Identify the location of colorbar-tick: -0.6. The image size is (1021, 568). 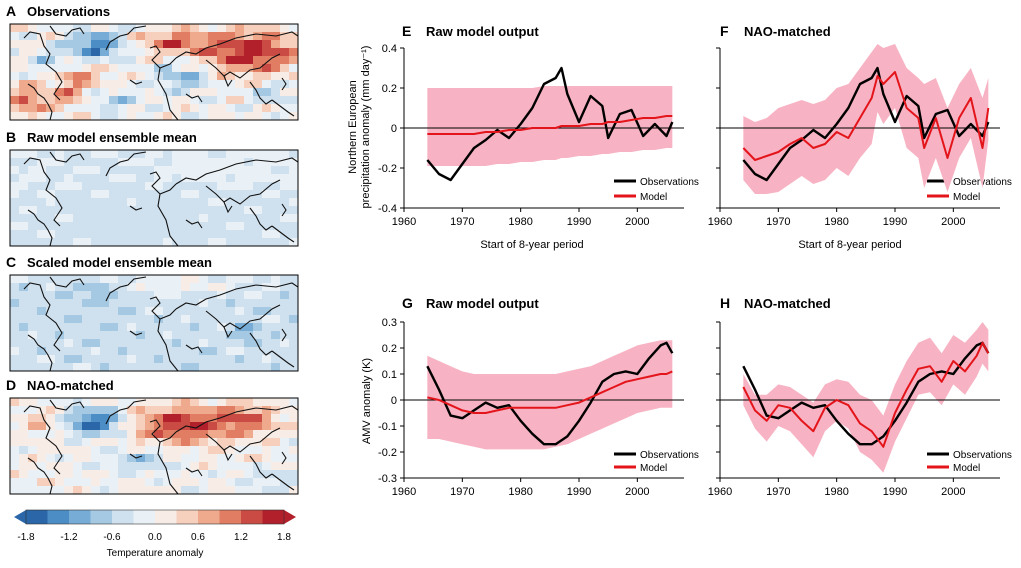
(112, 537).